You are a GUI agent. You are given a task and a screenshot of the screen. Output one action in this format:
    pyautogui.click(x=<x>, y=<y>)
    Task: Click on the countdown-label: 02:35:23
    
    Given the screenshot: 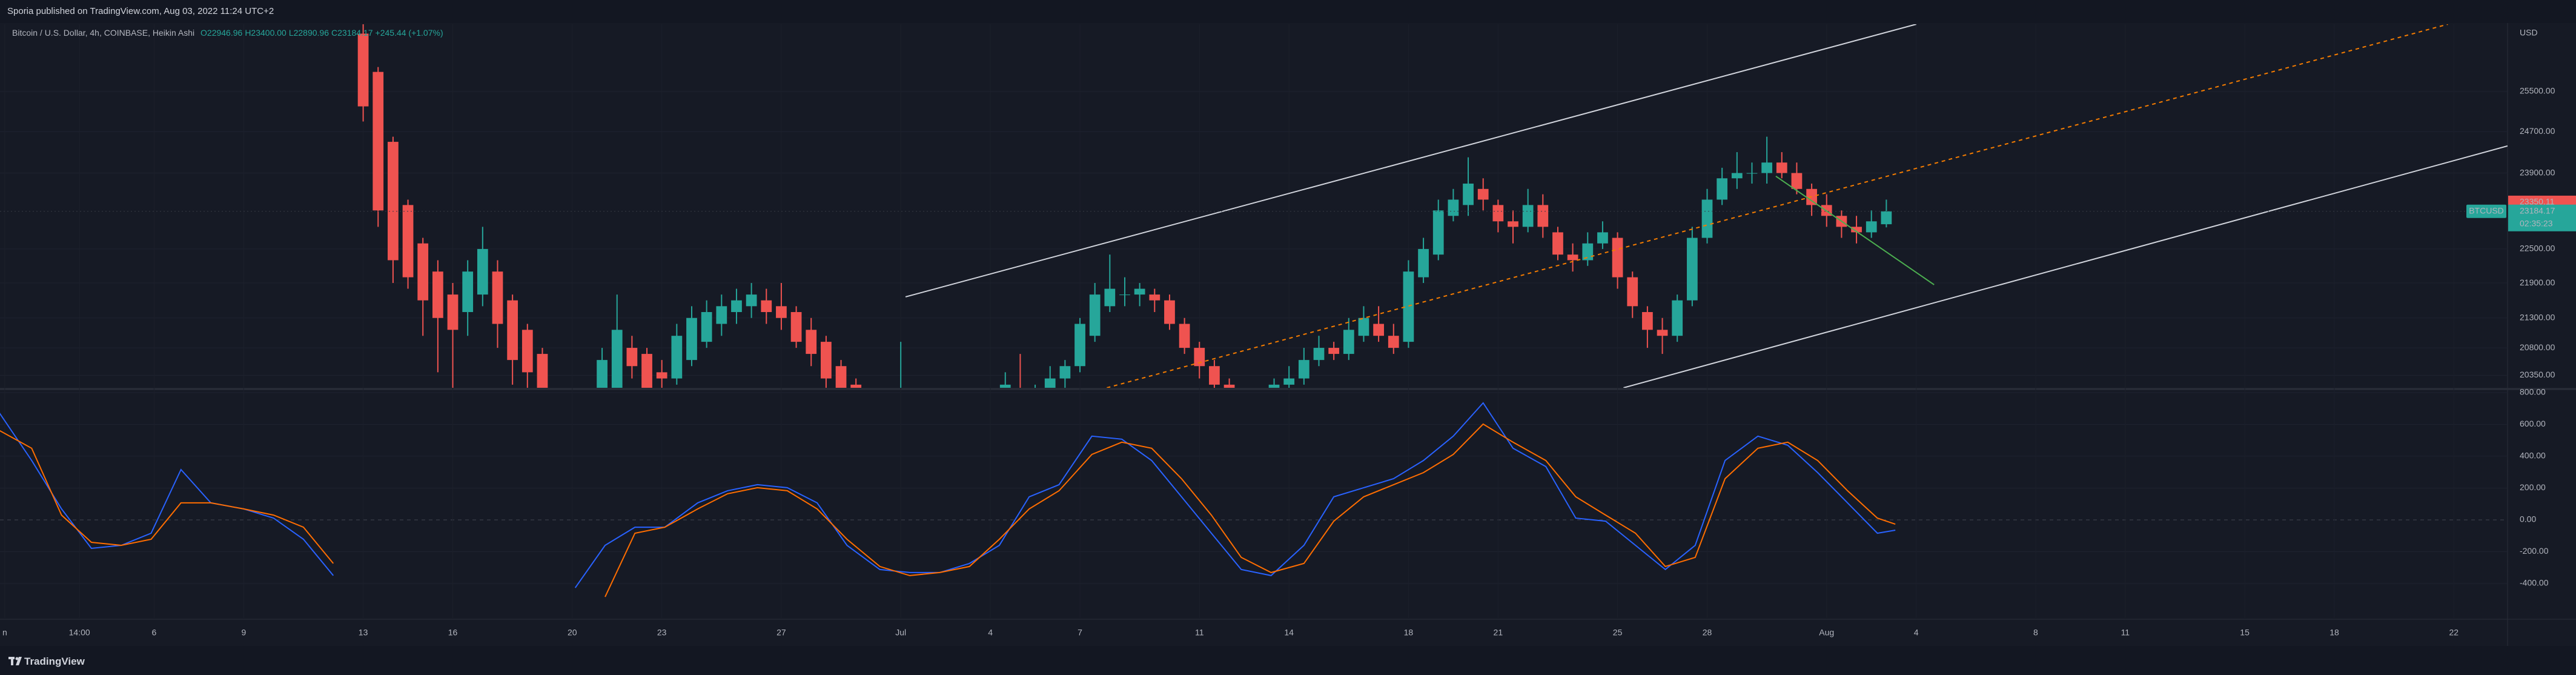 What is the action you would take?
    pyautogui.click(x=2536, y=223)
    